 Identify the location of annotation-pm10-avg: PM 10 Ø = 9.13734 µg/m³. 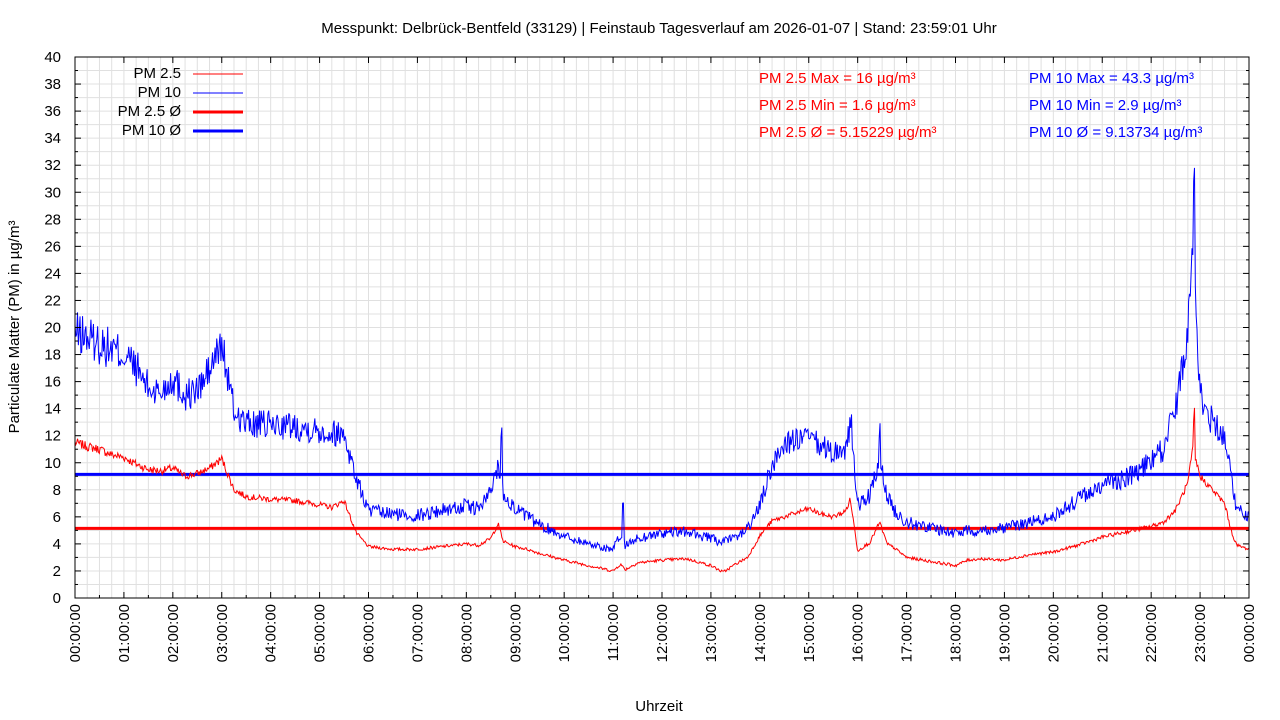
(1115, 132).